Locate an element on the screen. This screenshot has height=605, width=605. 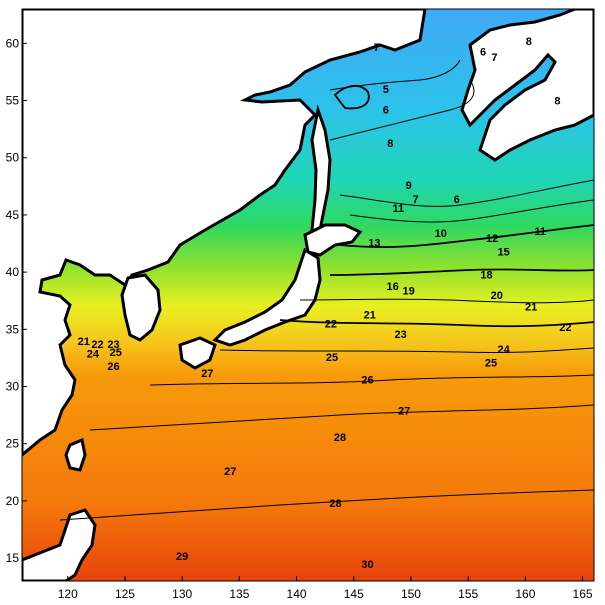
y-axis: 15 20 25 30 35 40 45 50 55 60 is located at coordinates (16, 300).